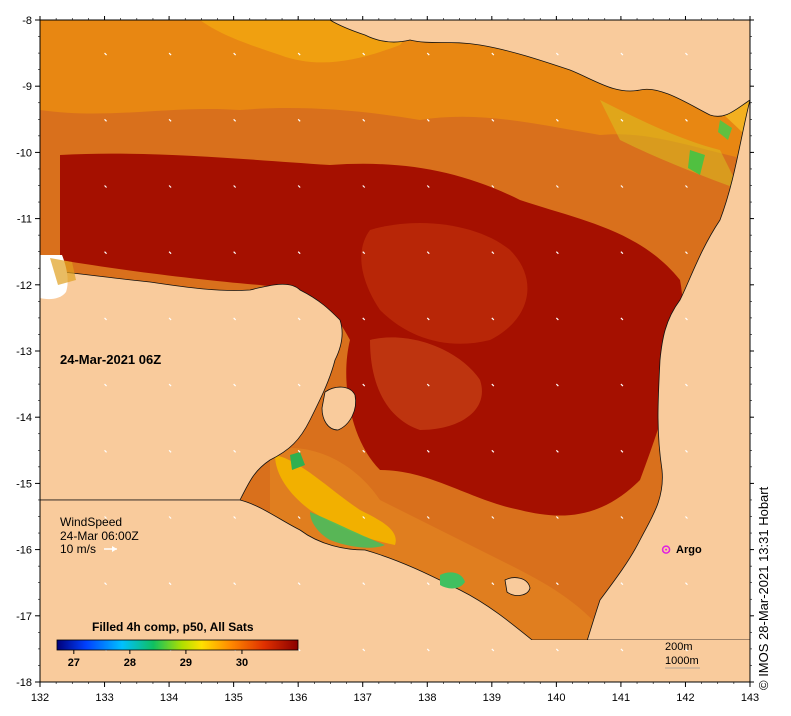  What do you see at coordinates (298, 698) in the screenshot?
I see `lon-tick-label: 136` at bounding box center [298, 698].